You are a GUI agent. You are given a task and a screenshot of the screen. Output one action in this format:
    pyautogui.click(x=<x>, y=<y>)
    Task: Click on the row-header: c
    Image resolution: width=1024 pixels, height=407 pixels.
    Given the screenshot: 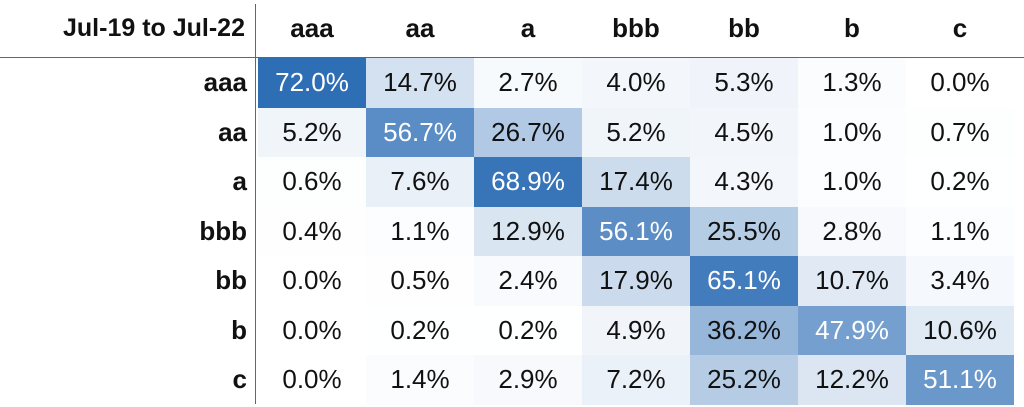 What is the action you would take?
    pyautogui.click(x=239, y=379)
    